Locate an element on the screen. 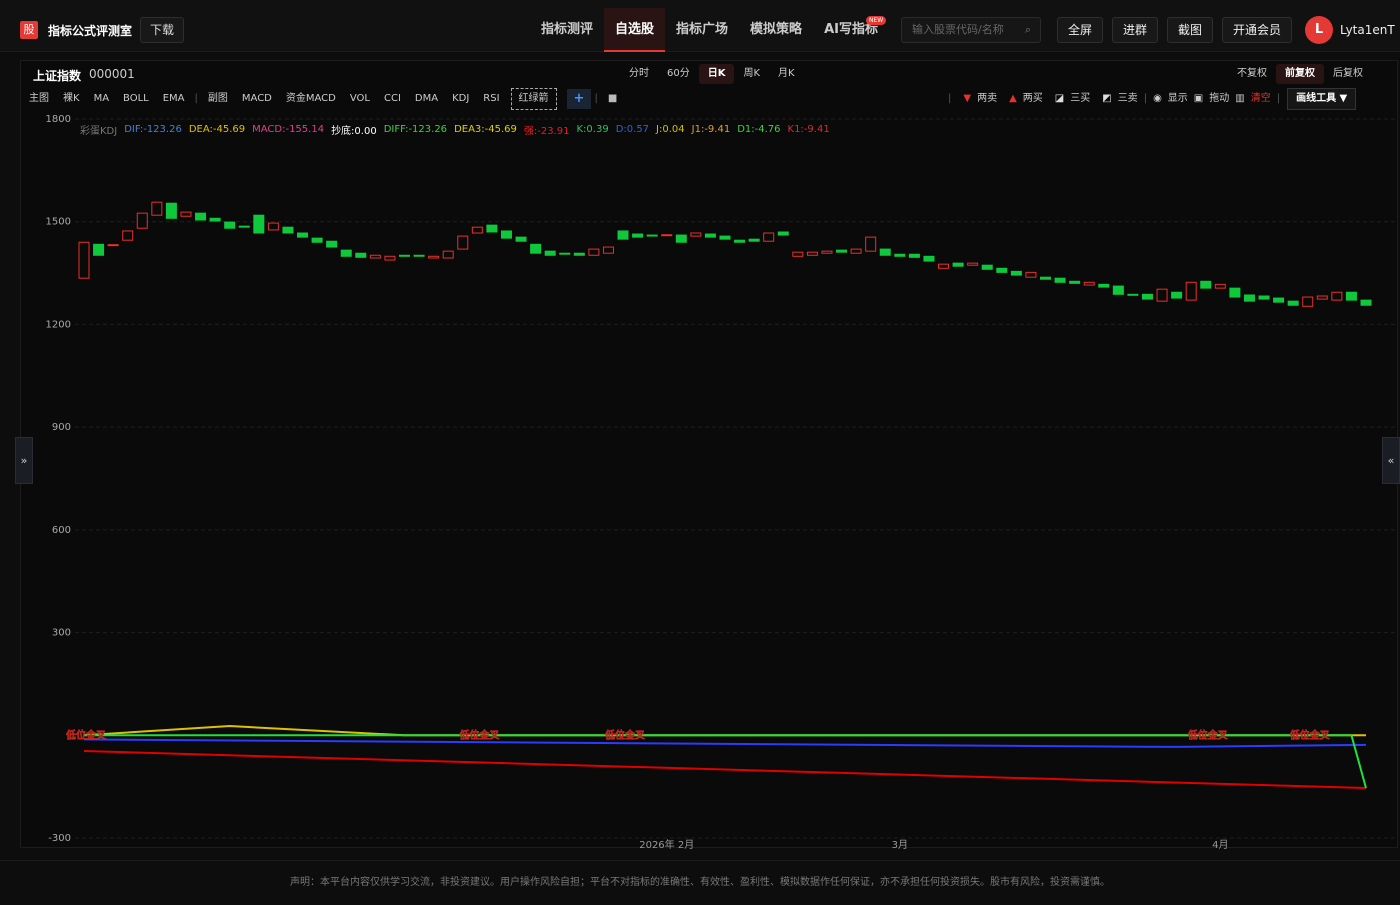 Image resolution: width=1400 pixels, height=905 pixels. sub-indicator: VOL is located at coordinates (359, 98).